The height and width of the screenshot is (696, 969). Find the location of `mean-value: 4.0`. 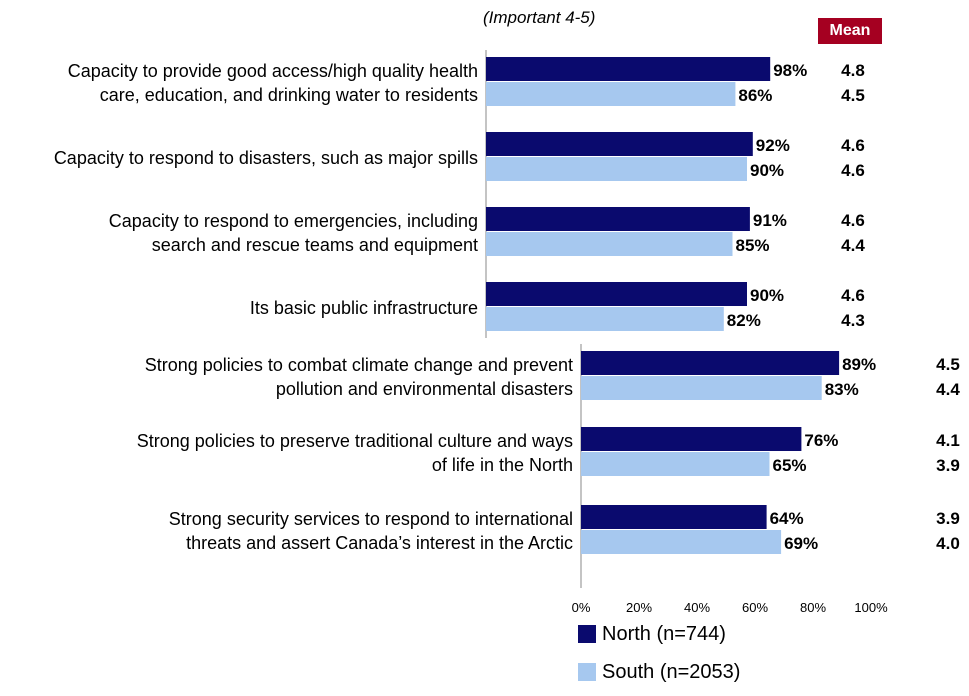

mean-value: 4.0 is located at coordinates (948, 543).